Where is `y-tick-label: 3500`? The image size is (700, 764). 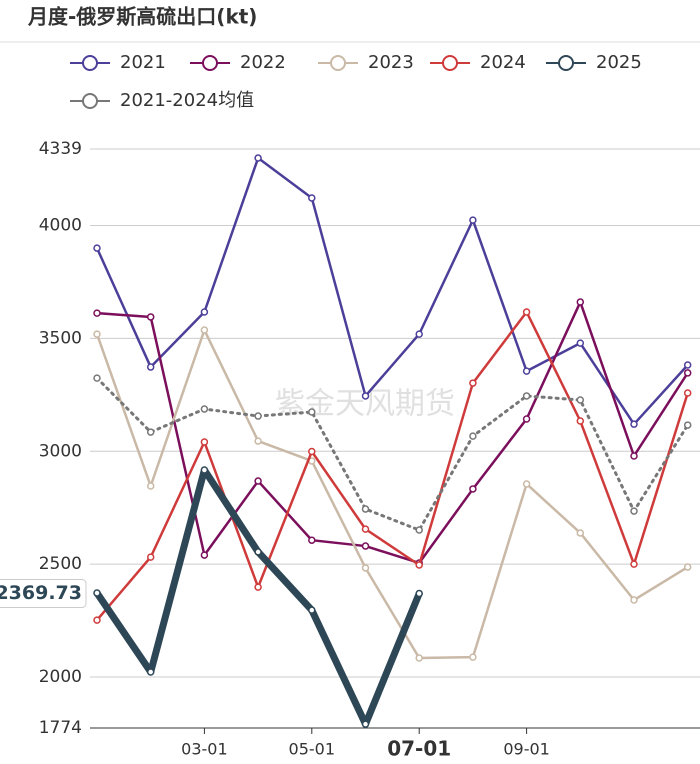 y-tick-label: 3500 is located at coordinates (60, 338).